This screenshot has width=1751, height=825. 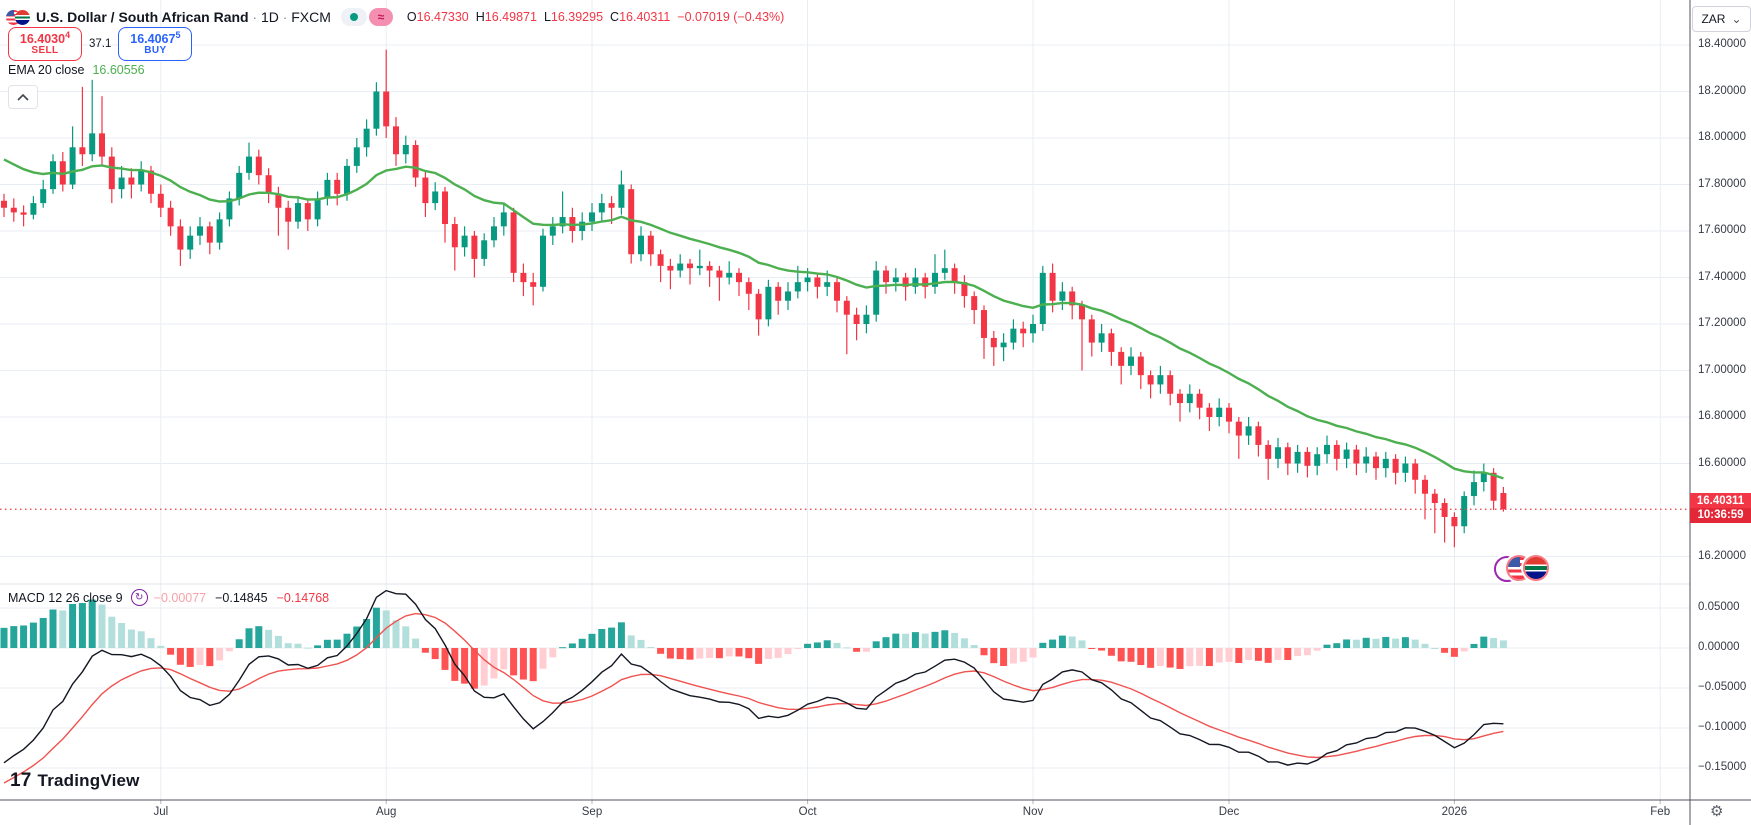 What do you see at coordinates (1722, 767) in the screenshot?
I see `price-axis-label: −0.15000` at bounding box center [1722, 767].